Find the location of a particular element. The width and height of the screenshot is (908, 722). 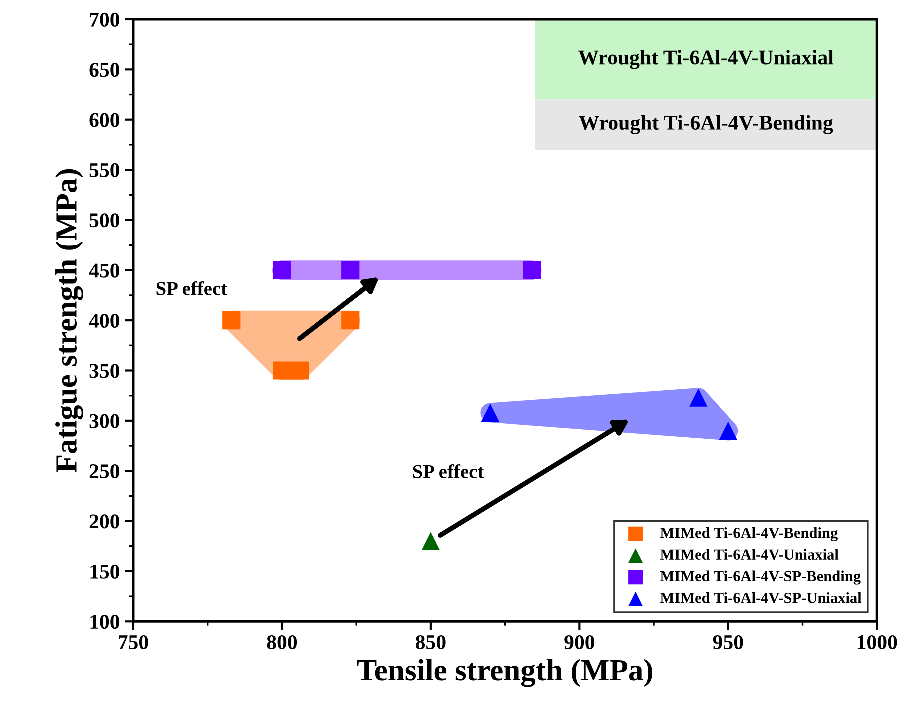

y-tick-label: 700 is located at coordinates (105, 19).